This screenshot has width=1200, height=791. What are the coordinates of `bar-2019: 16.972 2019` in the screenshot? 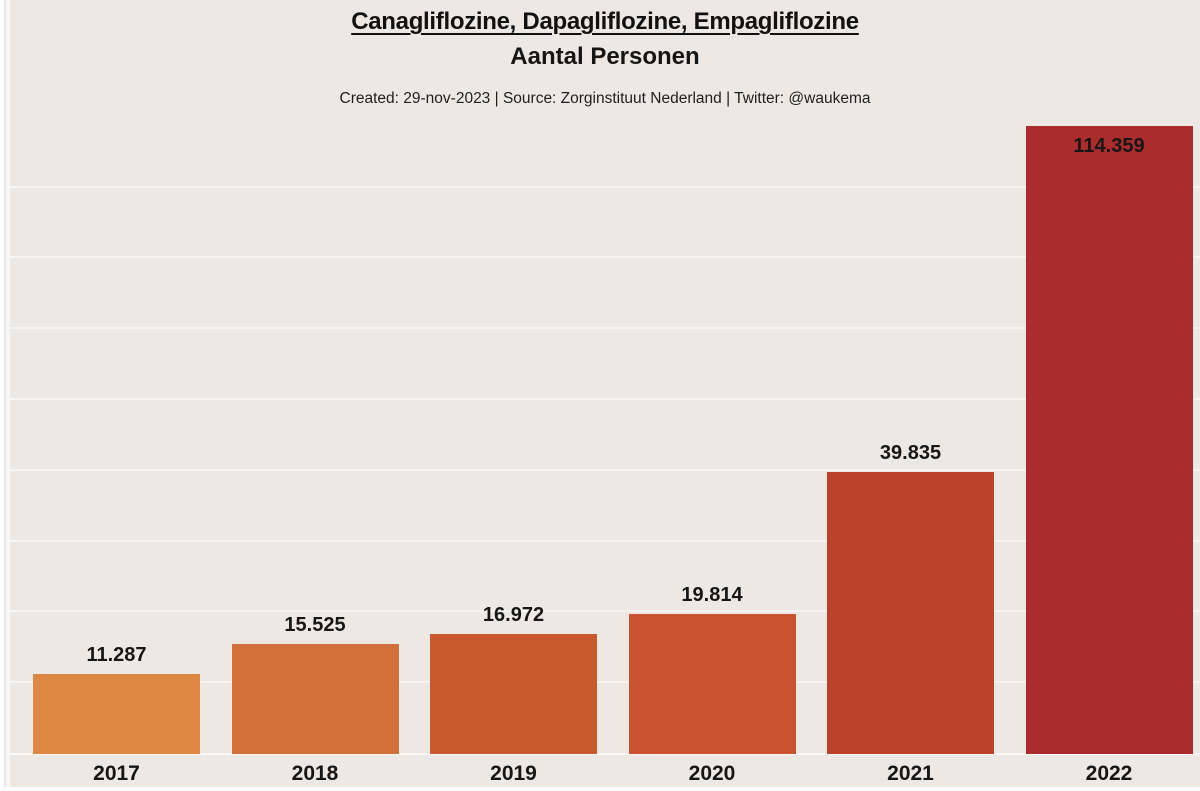 It's located at (513, 694).